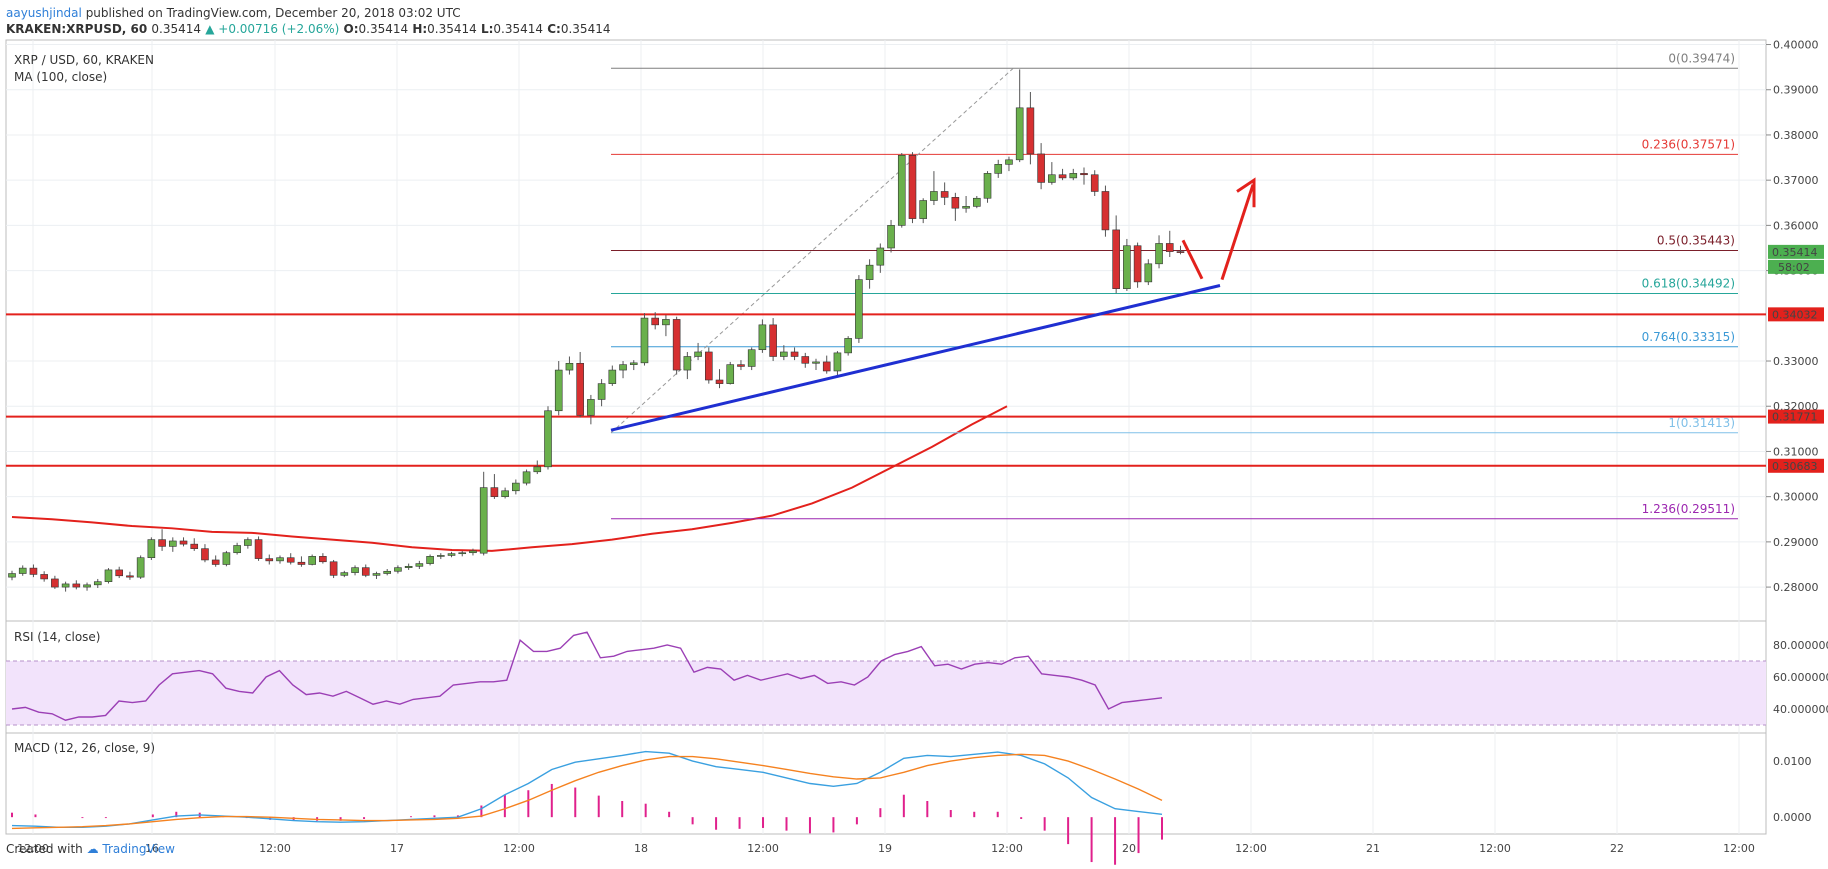  Describe the element at coordinates (1792, 761) in the screenshot. I see `macd-tick-label: 0.0100` at that location.